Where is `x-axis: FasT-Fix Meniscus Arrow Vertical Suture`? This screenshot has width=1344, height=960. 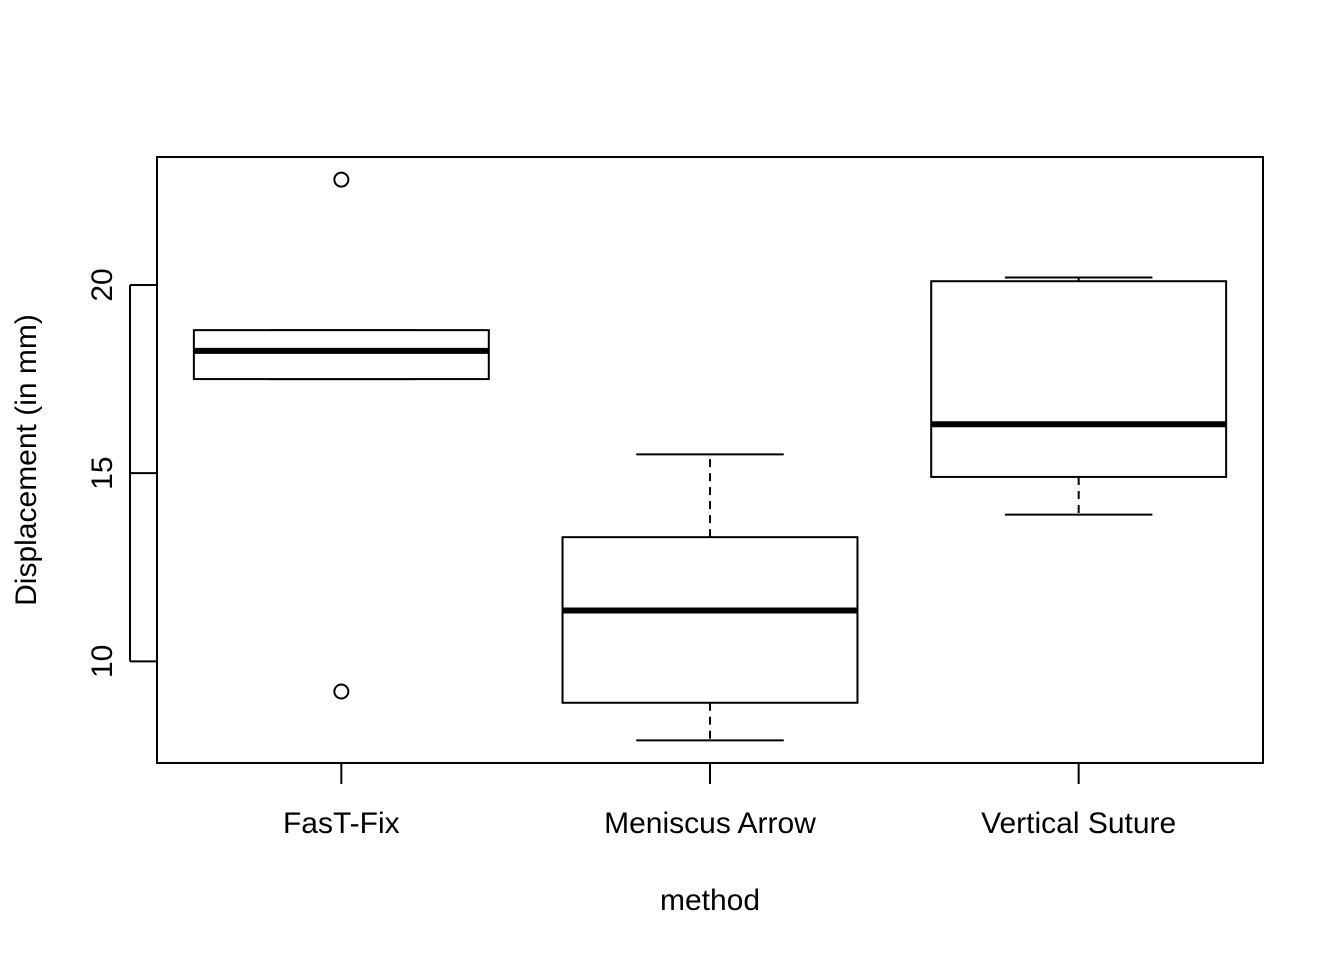
x-axis: FasT-Fix Meniscus Arrow Vertical Suture is located at coordinates (729, 801).